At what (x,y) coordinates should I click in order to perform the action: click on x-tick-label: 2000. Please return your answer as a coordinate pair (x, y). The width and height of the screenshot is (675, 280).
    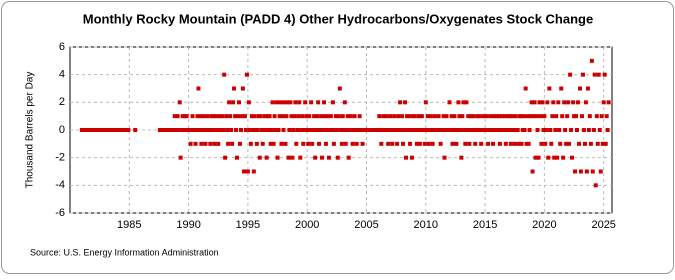
    Looking at the image, I should click on (307, 225).